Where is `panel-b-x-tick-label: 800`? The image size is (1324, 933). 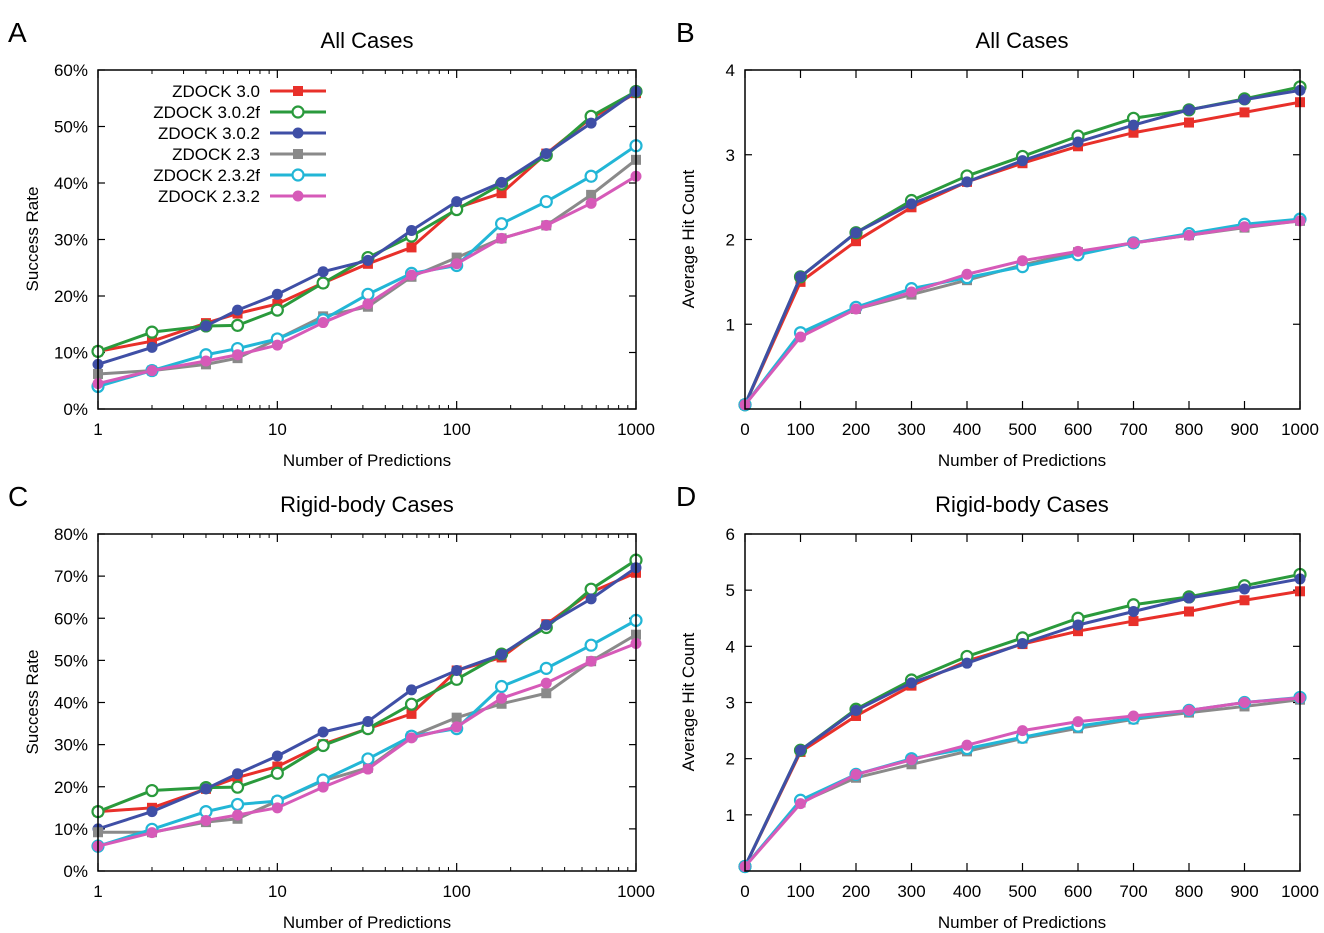
panel-b-x-tick-label: 800 is located at coordinates (1189, 429).